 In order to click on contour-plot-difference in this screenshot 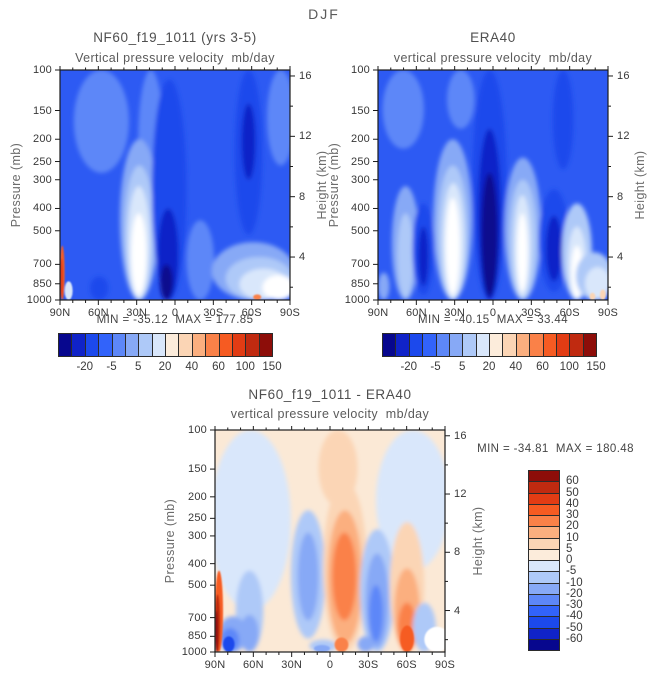, I will do `click(330, 541)`.